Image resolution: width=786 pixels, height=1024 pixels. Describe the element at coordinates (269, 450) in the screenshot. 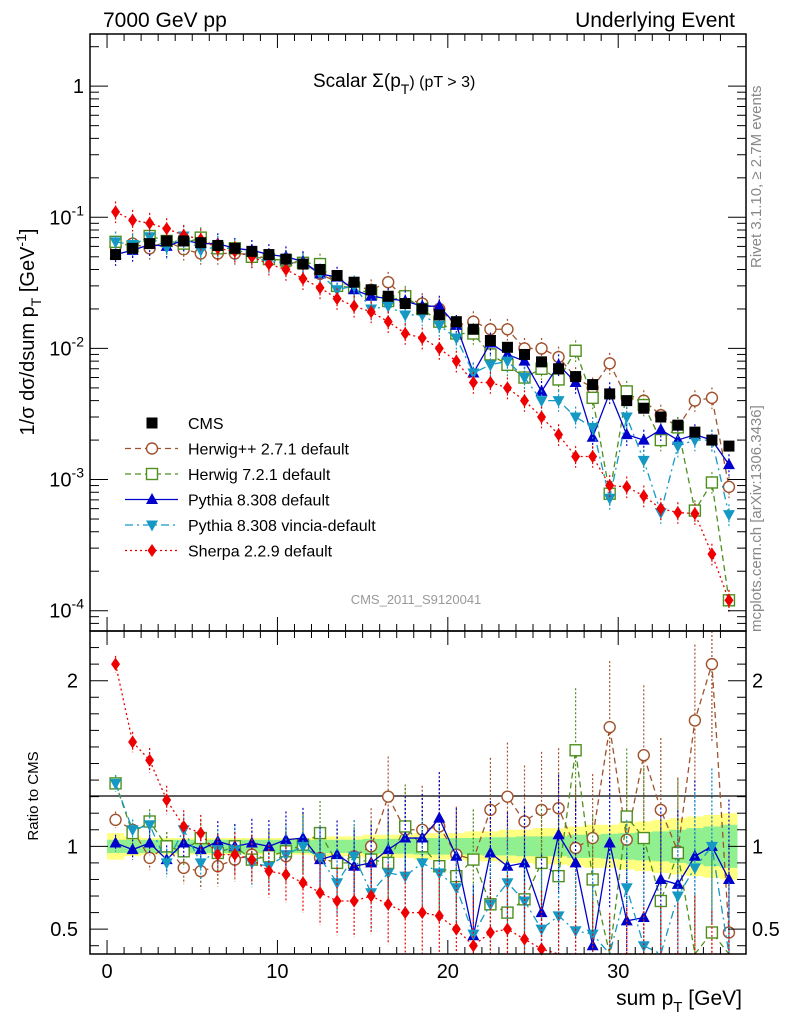

I see `legend-label: Herwig++ 2.7.1 default` at that location.